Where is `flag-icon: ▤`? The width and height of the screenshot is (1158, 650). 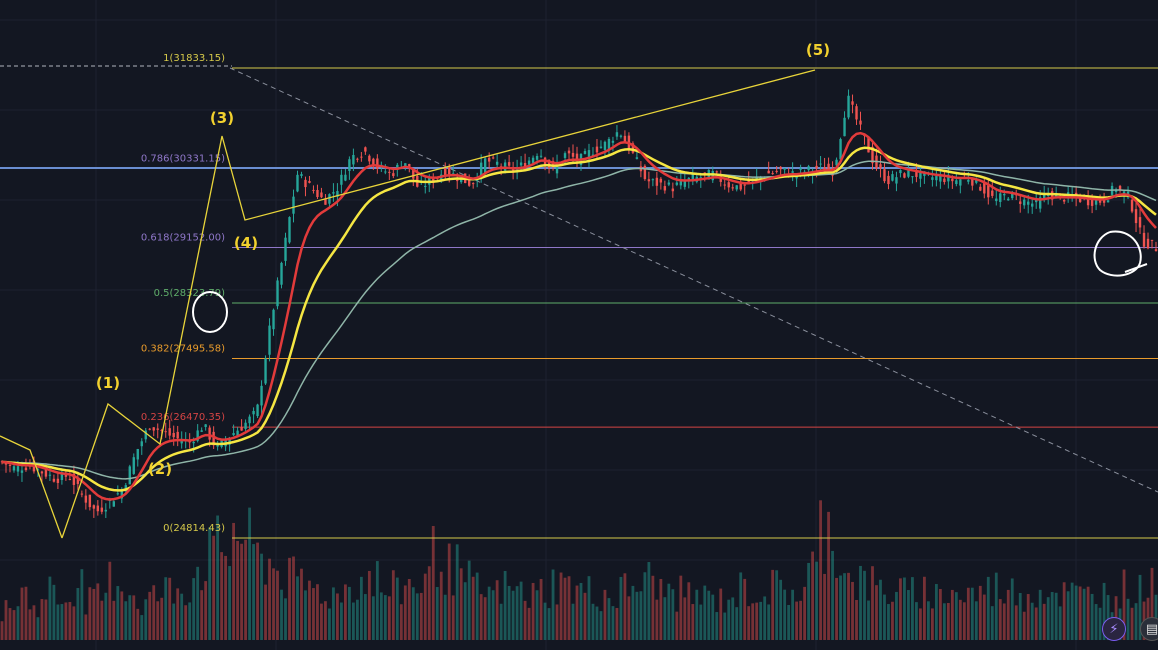 flag-icon: ▤ is located at coordinates (1149, 629).